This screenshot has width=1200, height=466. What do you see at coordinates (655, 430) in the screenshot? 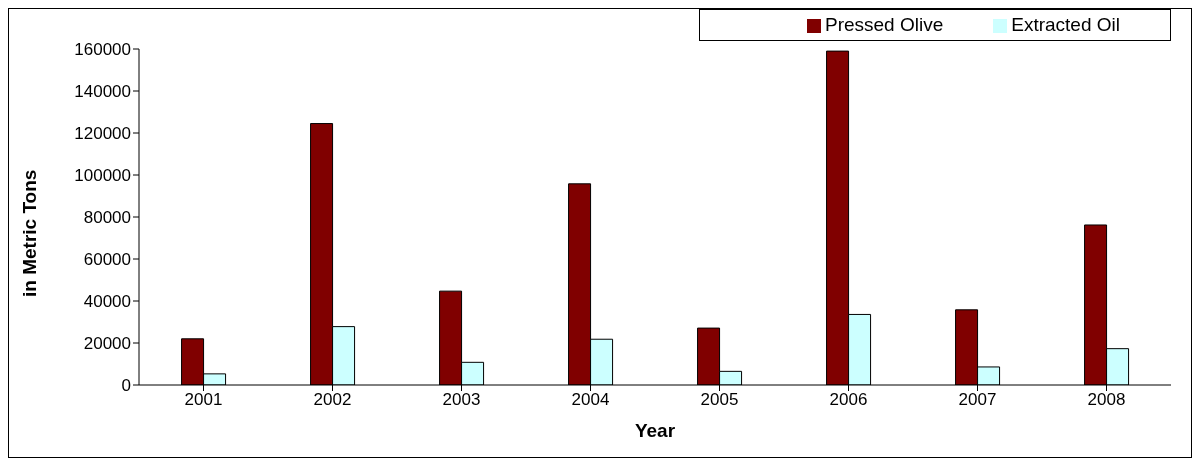
I see `x-axis-title: Year` at bounding box center [655, 430].